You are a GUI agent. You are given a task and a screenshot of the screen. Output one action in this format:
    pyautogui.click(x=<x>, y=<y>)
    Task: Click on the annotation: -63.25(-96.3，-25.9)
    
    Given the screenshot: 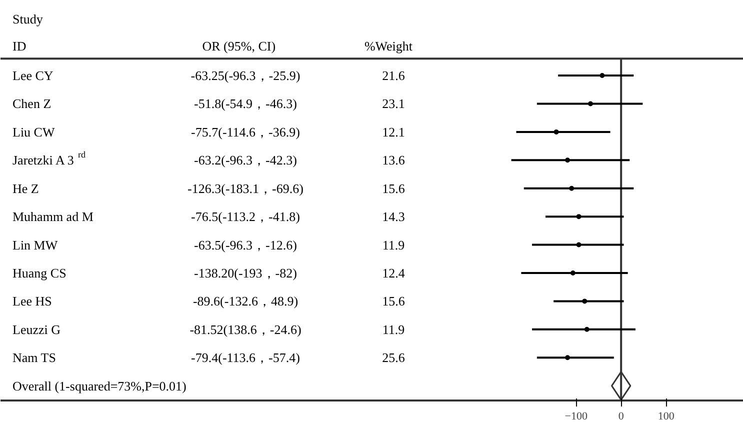 What is the action you would take?
    pyautogui.click(x=245, y=76)
    